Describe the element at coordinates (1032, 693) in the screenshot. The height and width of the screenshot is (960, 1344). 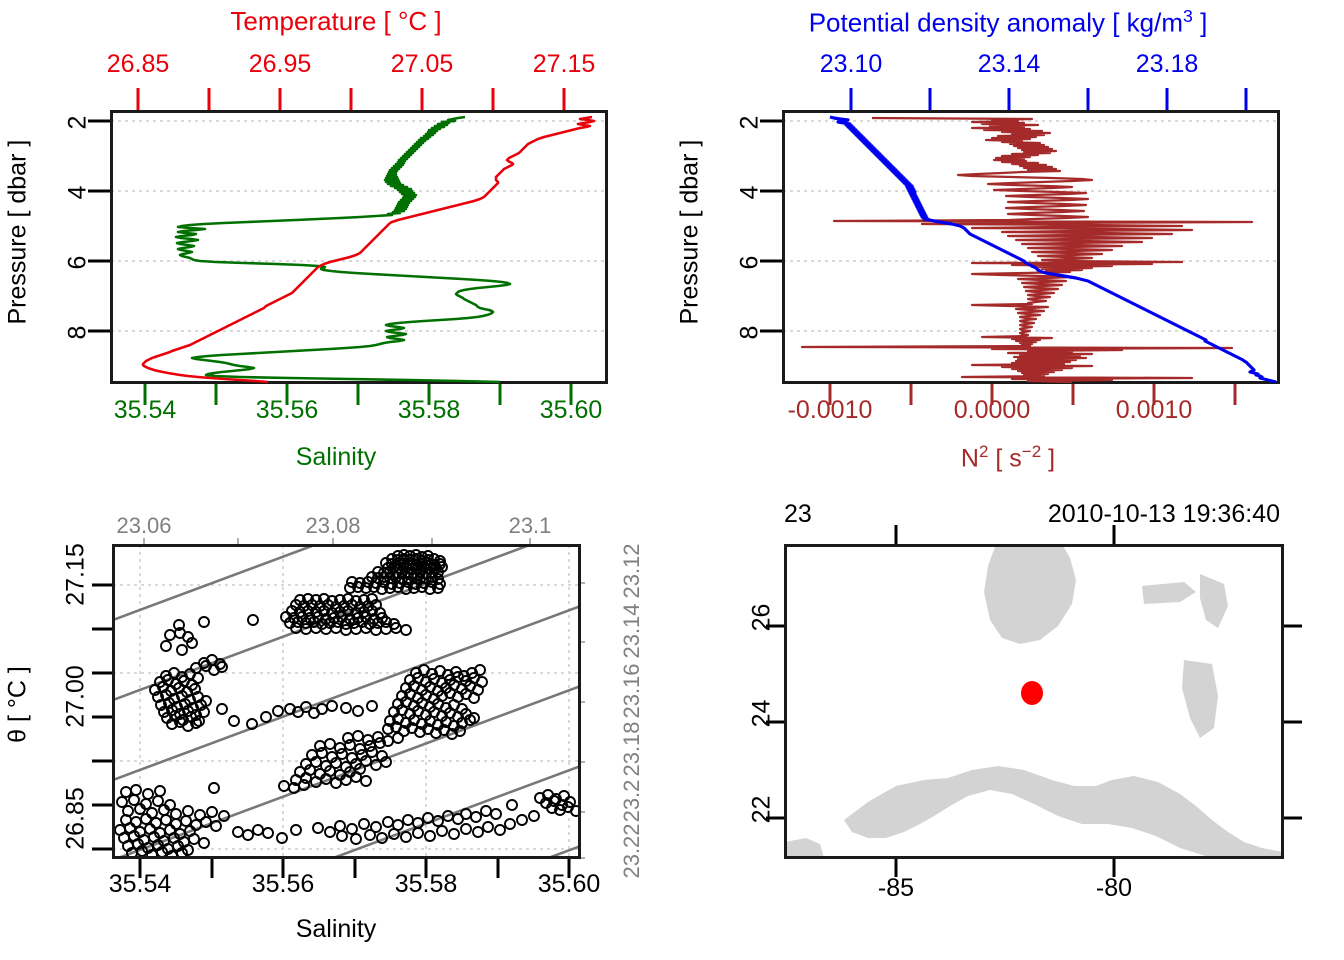
I see `station-marker-icon` at that location.